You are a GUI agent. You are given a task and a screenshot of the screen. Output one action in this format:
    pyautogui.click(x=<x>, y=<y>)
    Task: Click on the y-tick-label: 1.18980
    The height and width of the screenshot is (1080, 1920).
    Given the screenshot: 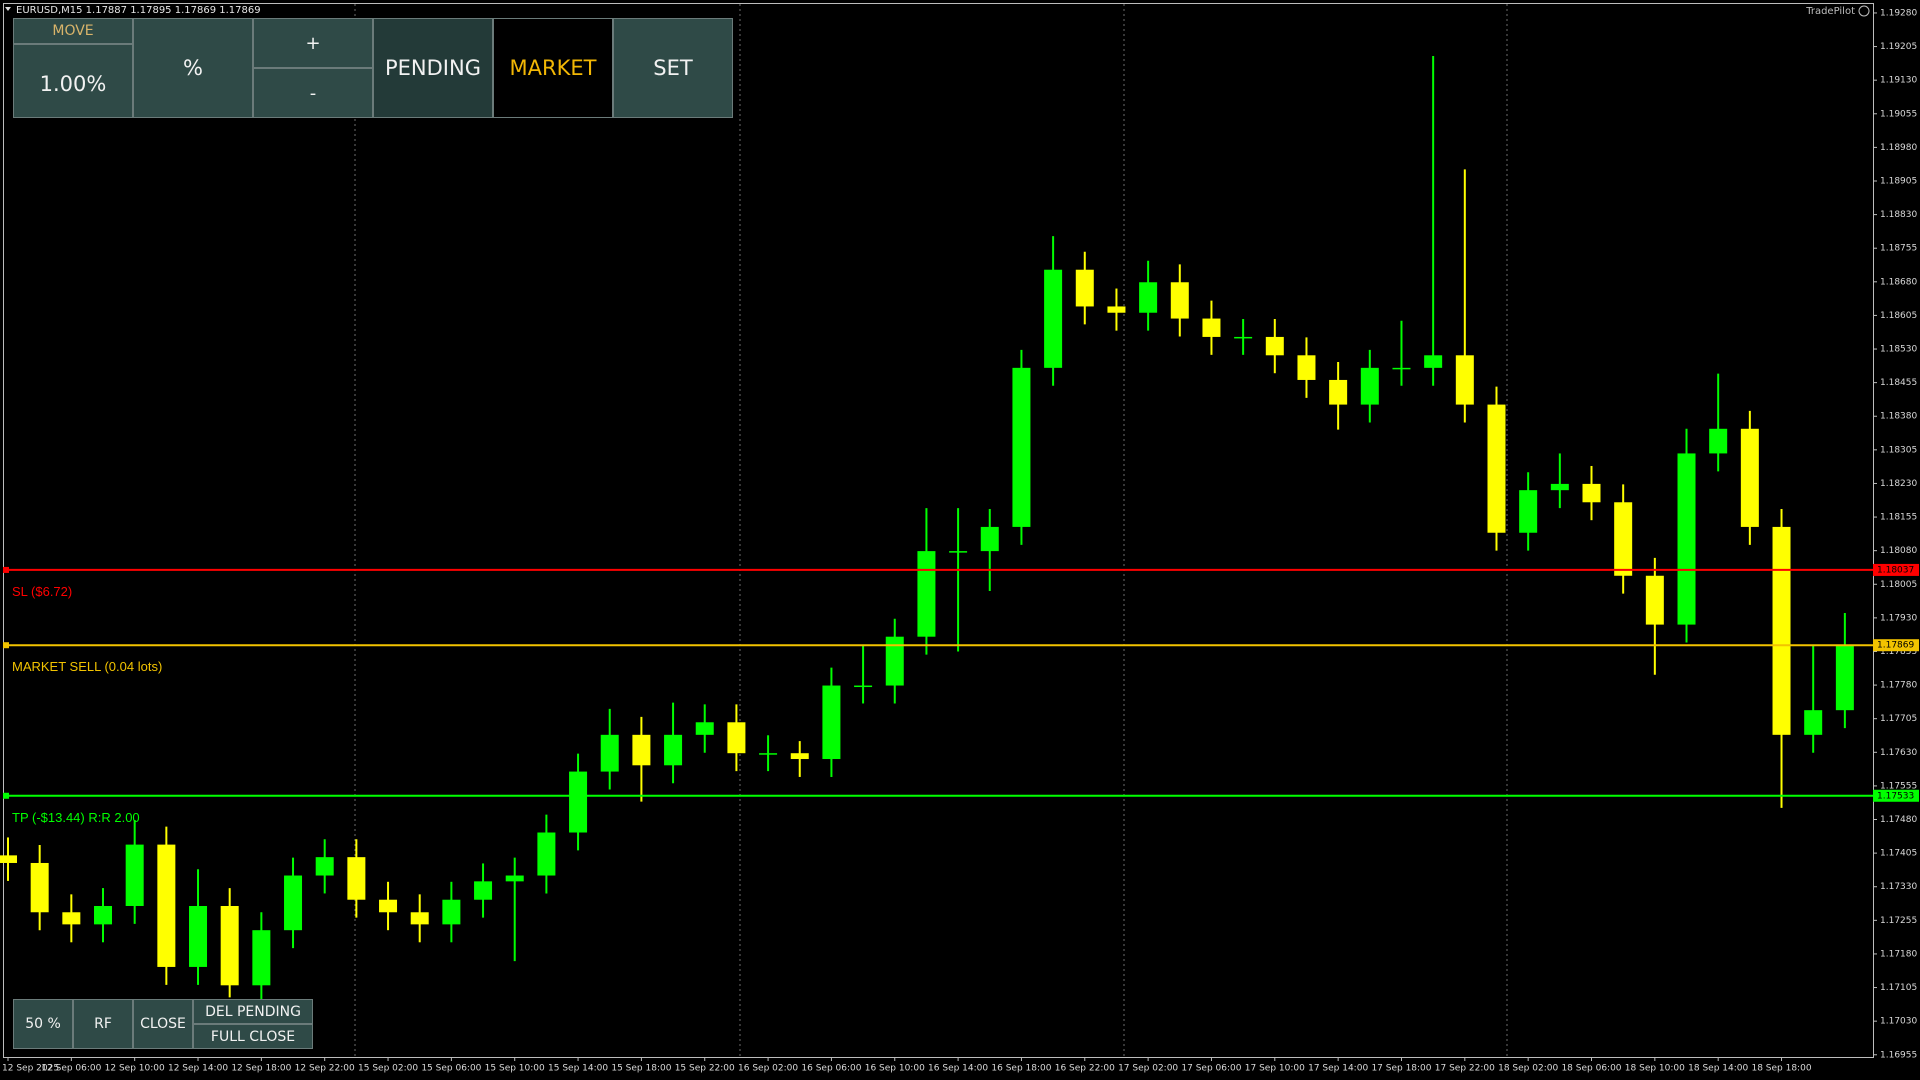 What is the action you would take?
    pyautogui.click(x=1898, y=148)
    